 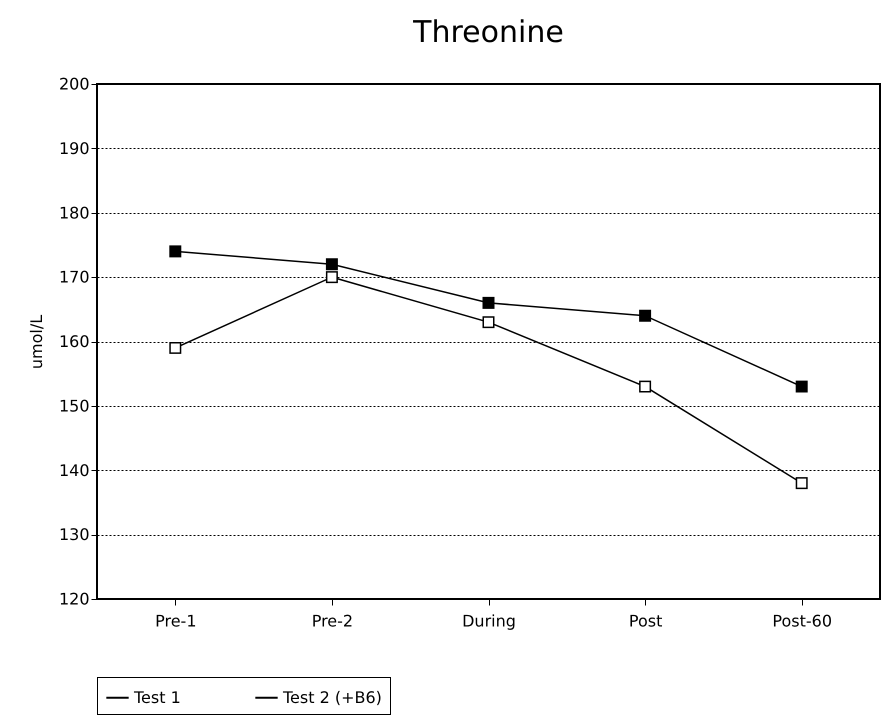 What do you see at coordinates (74, 84) in the screenshot?
I see `y-tick-label: 200` at bounding box center [74, 84].